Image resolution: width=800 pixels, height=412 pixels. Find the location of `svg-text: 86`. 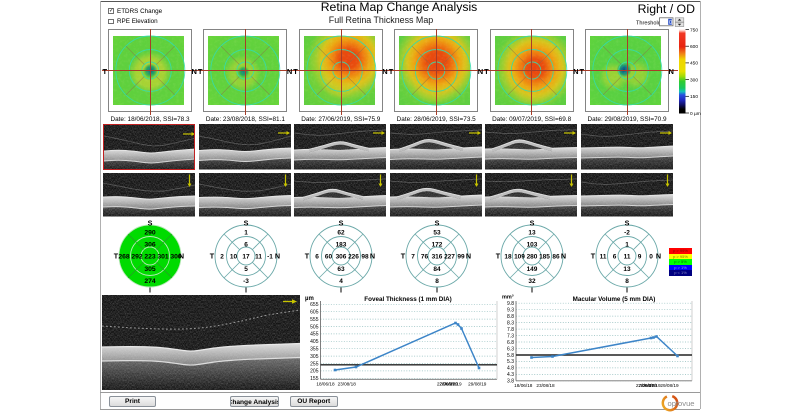

svg-text: 86 is located at coordinates (556, 257).